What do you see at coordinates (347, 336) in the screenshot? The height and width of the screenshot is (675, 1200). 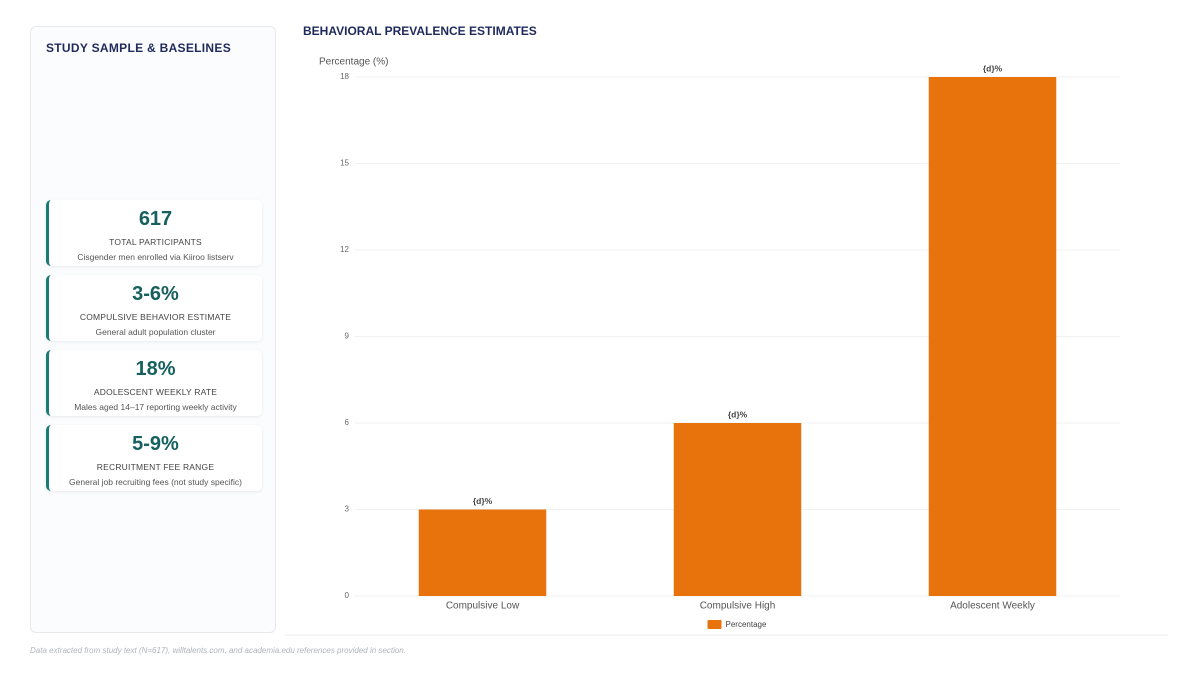 I see `y-tick-label: 9` at bounding box center [347, 336].